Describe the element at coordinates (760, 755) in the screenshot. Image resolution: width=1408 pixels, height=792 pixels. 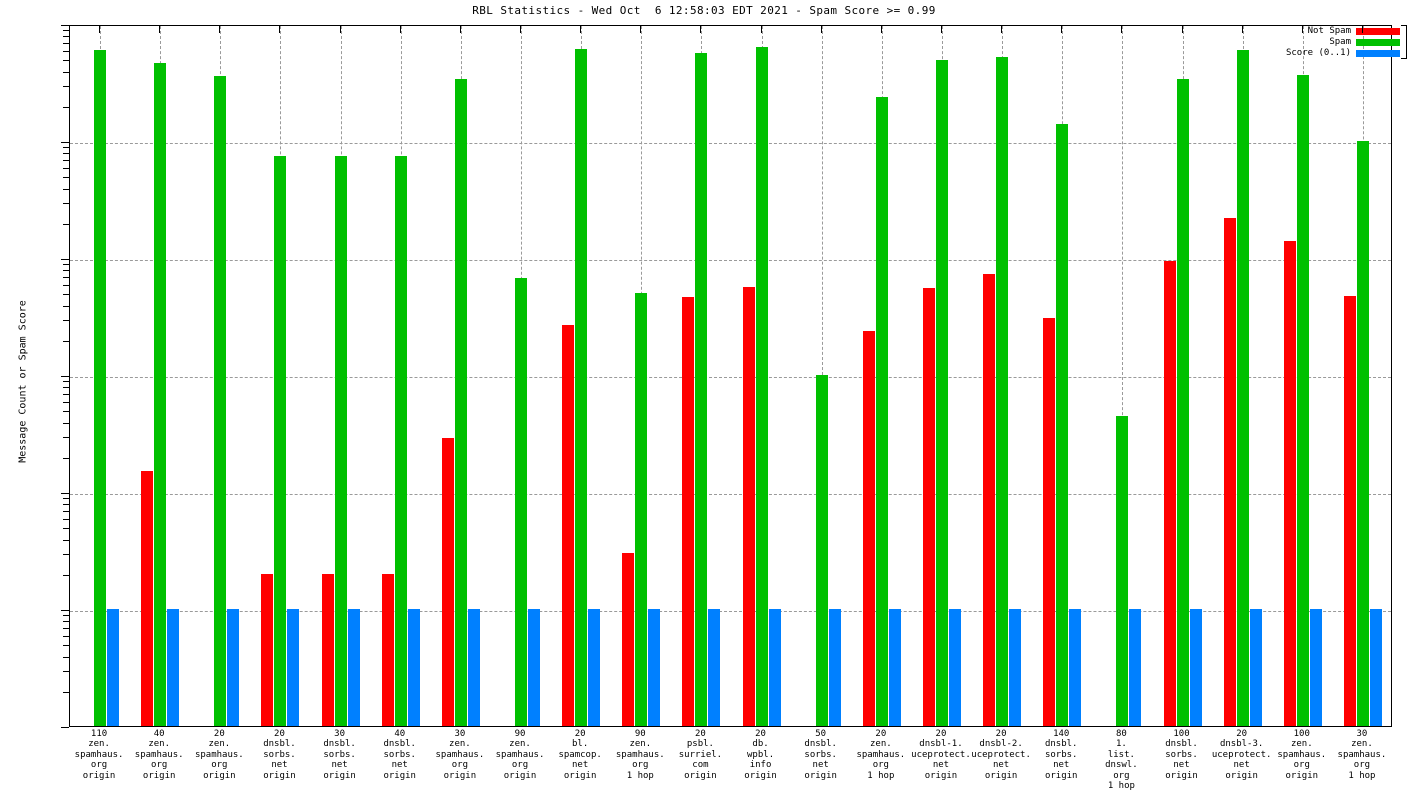
I see `x-axis-group-label: 20 db. wpbl. info origin` at that location.